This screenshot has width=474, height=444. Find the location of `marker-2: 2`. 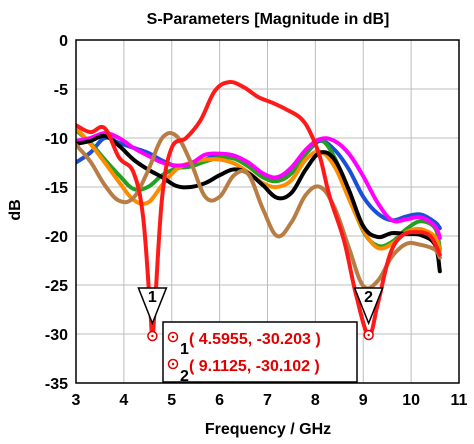

marker-2: 2 is located at coordinates (368, 314).